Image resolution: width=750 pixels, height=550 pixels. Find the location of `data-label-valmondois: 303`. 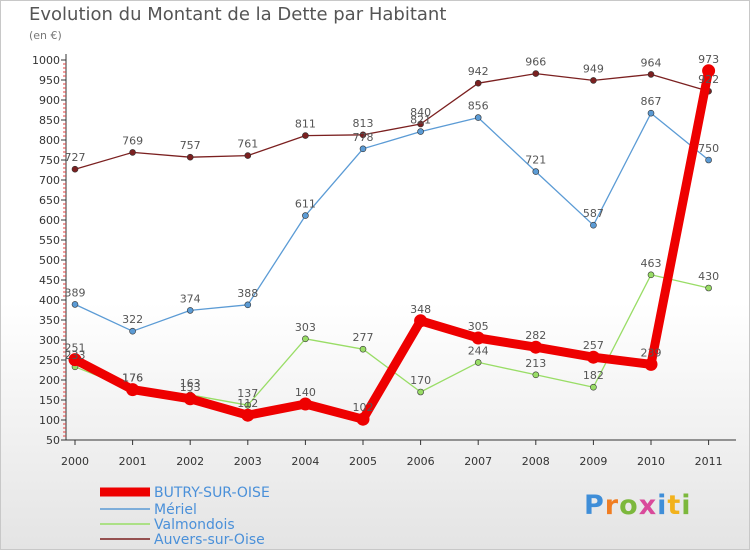

data-label-valmondois: 303 is located at coordinates (305, 327).